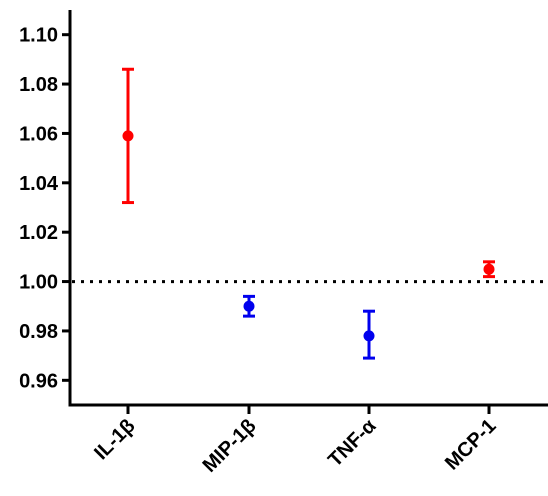 Image resolution: width=548 pixels, height=496 pixels. I want to click on y-tick-label: 1.06, so click(38, 134).